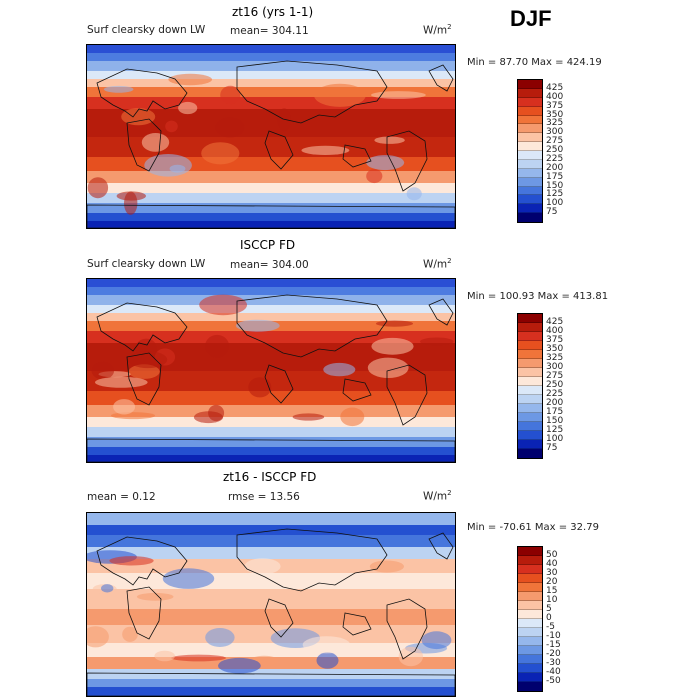  What do you see at coordinates (555, 331) in the screenshot?
I see `colorbar-label: 400` at bounding box center [555, 331].